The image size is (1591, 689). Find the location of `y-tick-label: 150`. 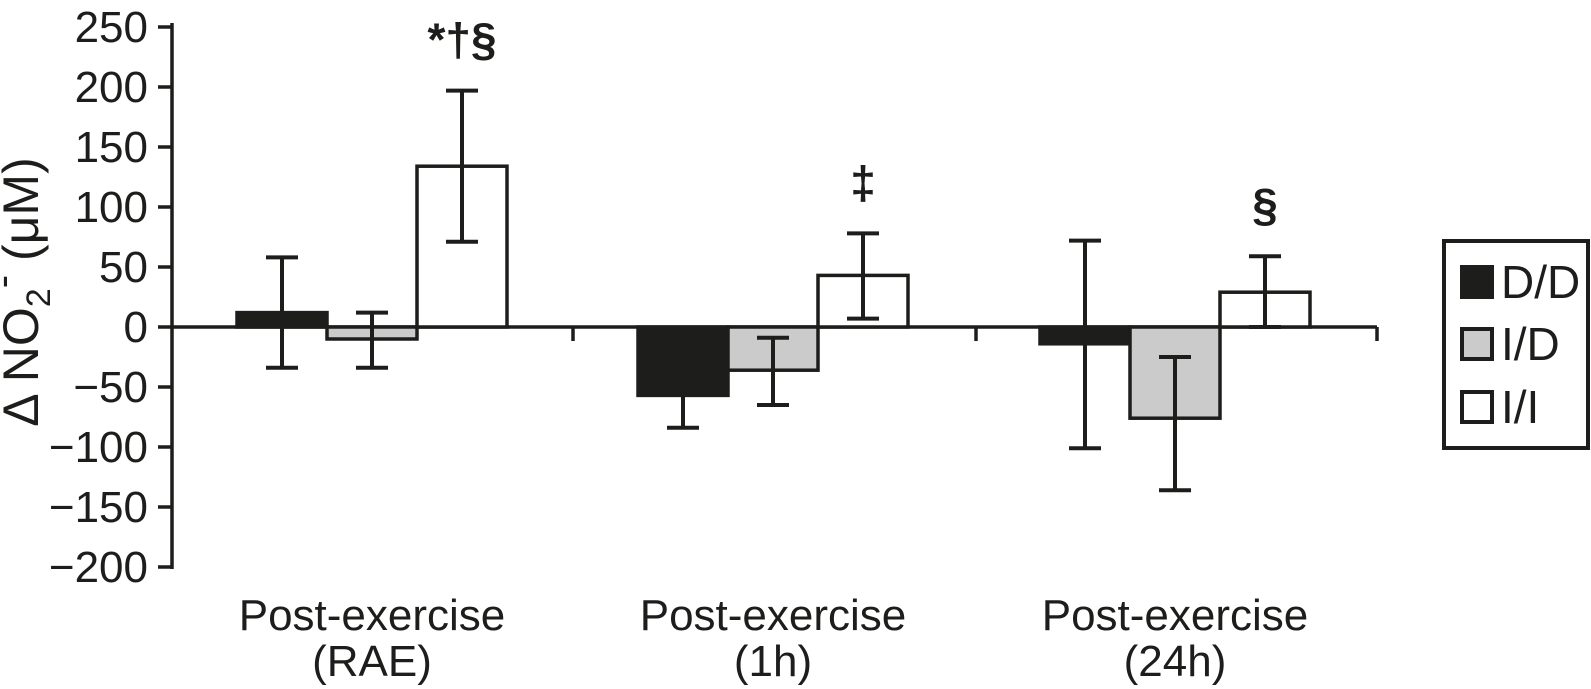

y-tick-label: 150 is located at coordinates (111, 147).